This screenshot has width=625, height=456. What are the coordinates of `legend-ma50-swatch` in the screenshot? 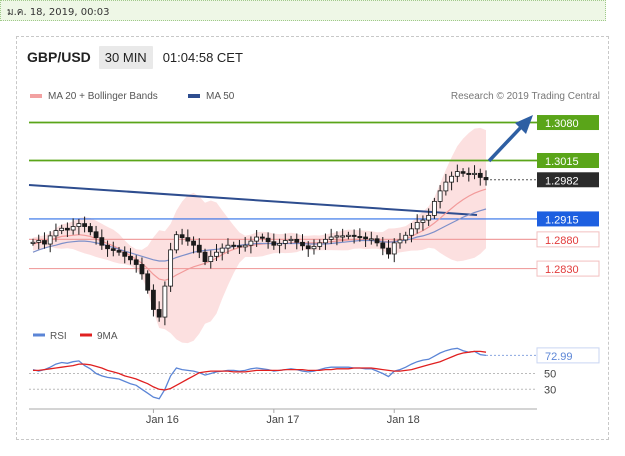 It's located at (194, 96).